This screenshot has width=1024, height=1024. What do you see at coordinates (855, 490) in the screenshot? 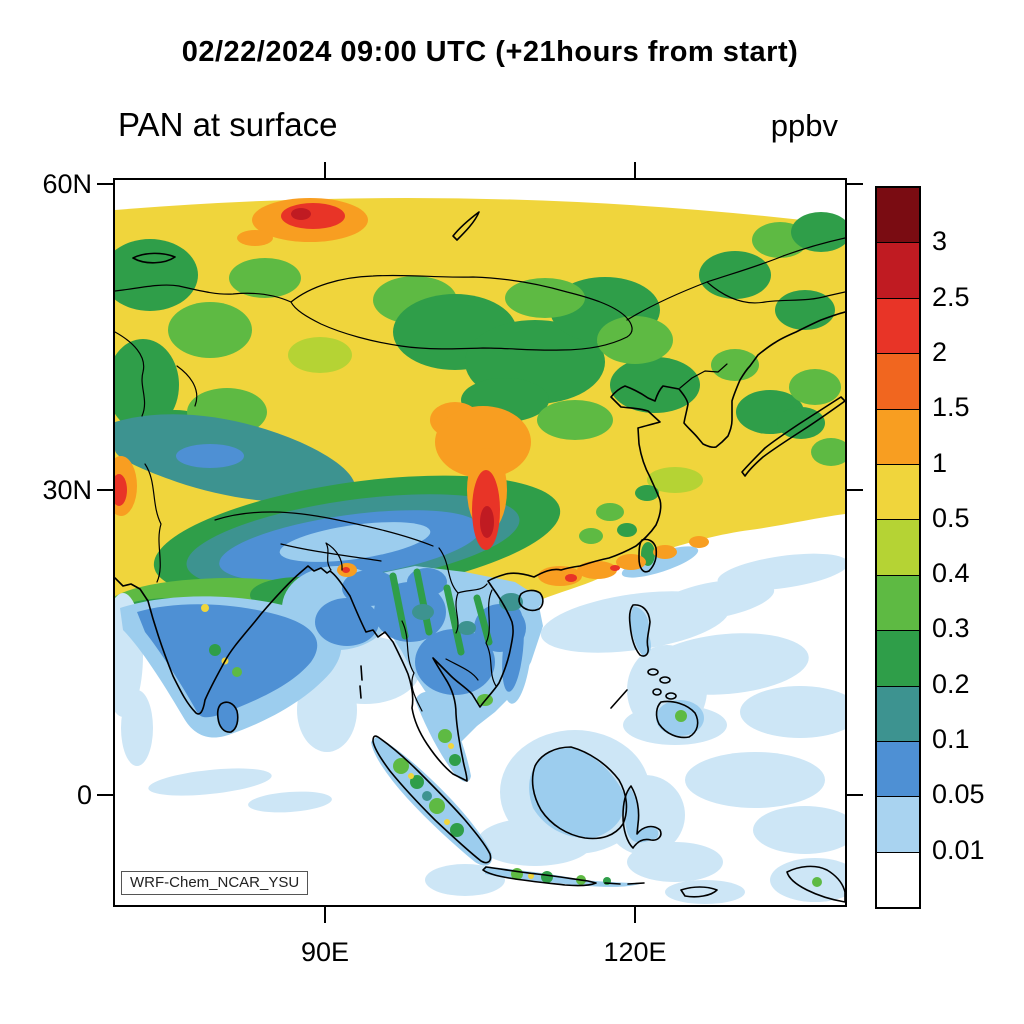
I see `tick-right-30n` at bounding box center [855, 490].